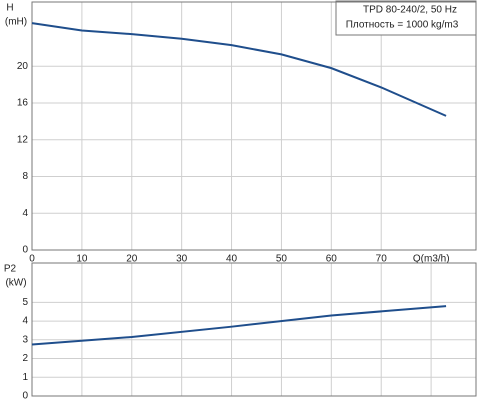 This screenshot has width=500, height=400. Describe the element at coordinates (132, 259) in the screenshot. I see `x-tick-label: 20` at that location.